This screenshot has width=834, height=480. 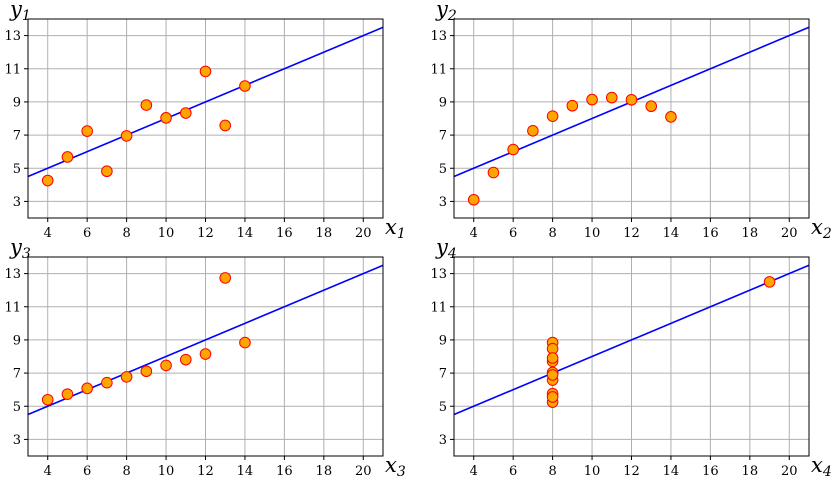 I want to click on x-axis-label: x1, so click(x=395, y=228).